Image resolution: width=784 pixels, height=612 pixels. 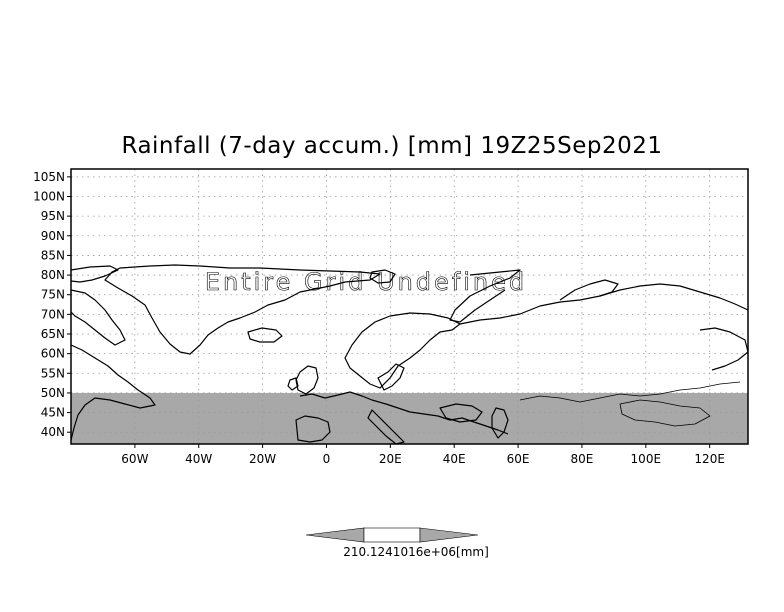 I want to click on baffin-coastline, so click(x=98, y=317).